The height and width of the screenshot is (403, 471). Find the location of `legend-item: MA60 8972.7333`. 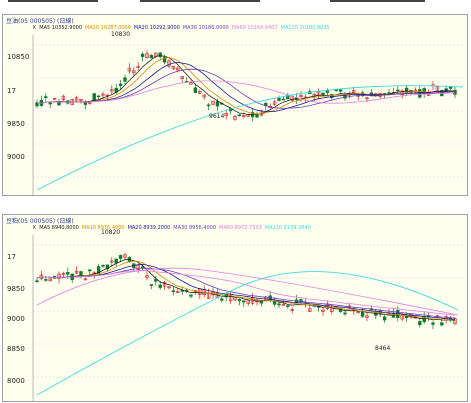

legend-item: MA60 8972.7333 is located at coordinates (240, 228).